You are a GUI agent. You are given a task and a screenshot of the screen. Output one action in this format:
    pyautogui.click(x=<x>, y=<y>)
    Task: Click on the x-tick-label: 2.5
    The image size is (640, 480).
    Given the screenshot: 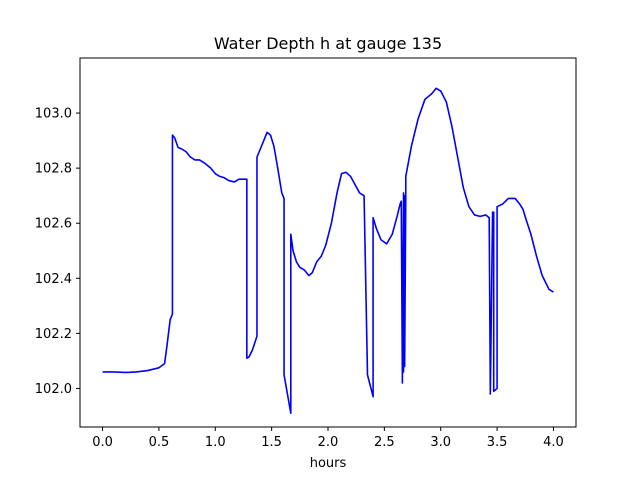 What is the action you would take?
    pyautogui.click(x=384, y=442)
    